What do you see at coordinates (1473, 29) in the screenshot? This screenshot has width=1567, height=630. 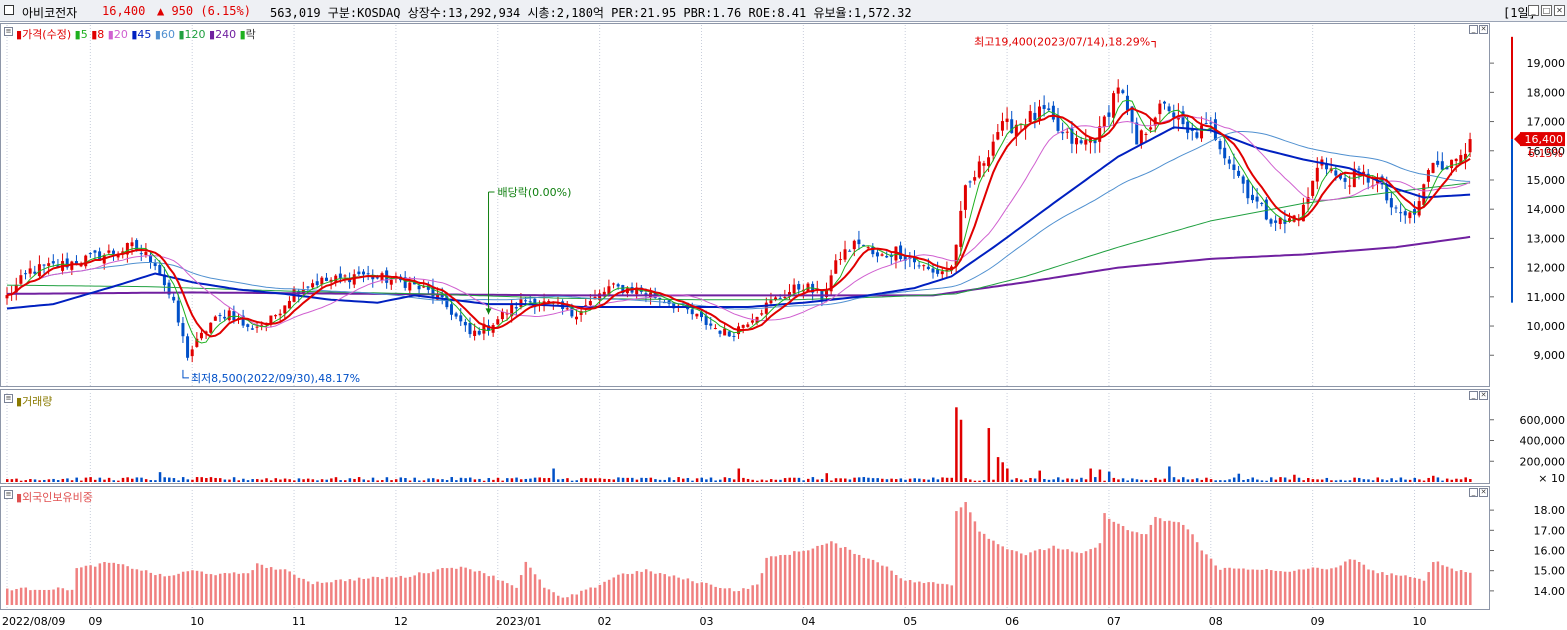 I see `panel-minimize-icon: _` at bounding box center [1473, 29].